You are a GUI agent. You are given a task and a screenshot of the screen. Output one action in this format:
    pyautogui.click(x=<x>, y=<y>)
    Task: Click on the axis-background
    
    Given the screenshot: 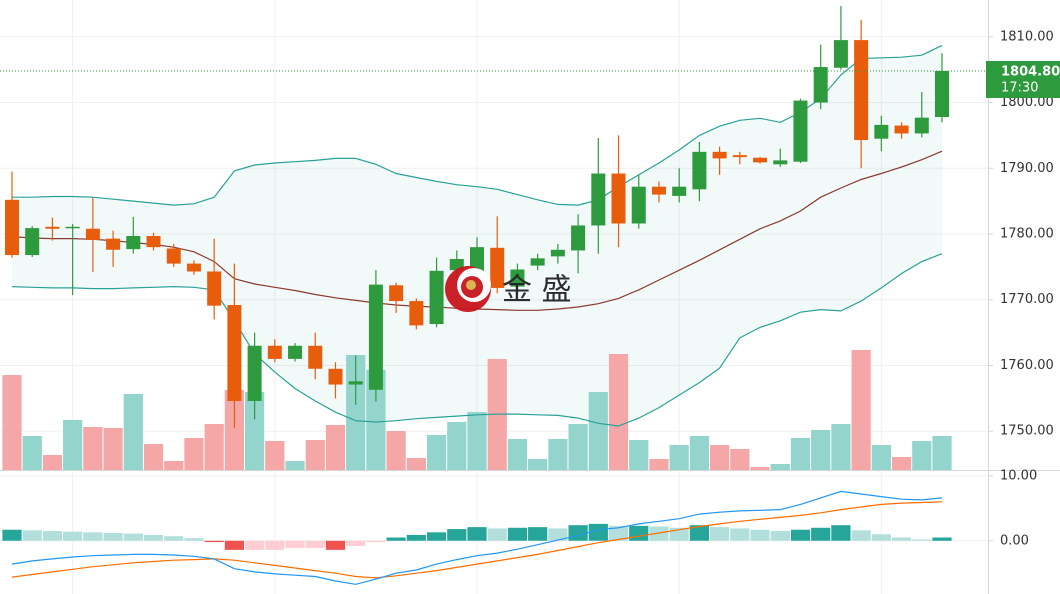 What is the action you would take?
    pyautogui.click(x=1024, y=297)
    